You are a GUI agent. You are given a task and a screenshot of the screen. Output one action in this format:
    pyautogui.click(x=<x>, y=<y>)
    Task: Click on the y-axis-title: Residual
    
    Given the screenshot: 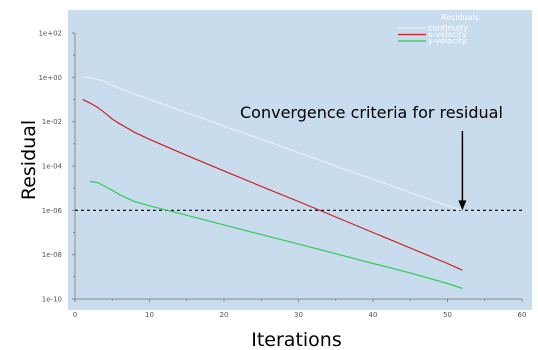 What is the action you would take?
    pyautogui.click(x=29, y=160)
    